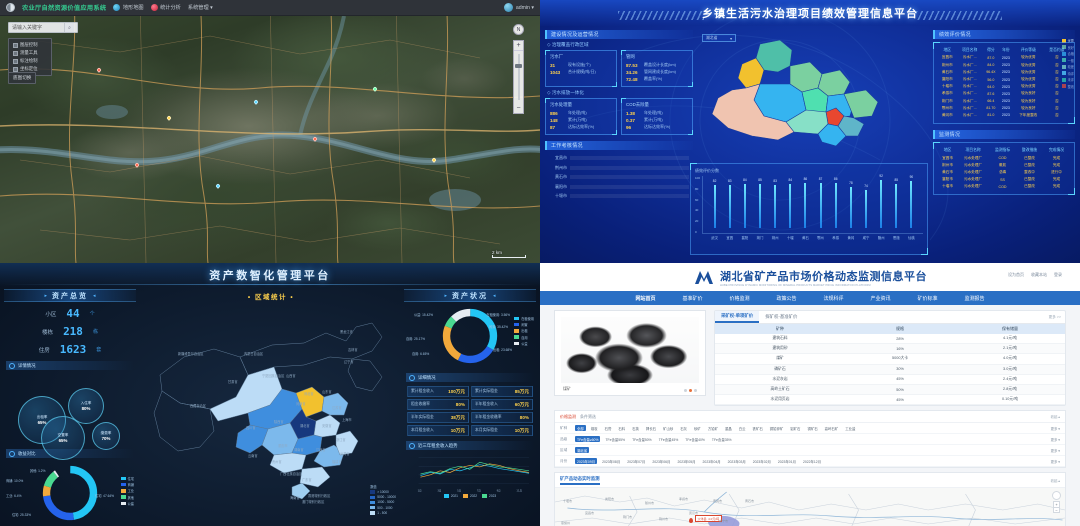 The image size is (1080, 526). Describe the element at coordinates (786, 298) in the screenshot. I see `nav-item-3: 政策公告` at that location.